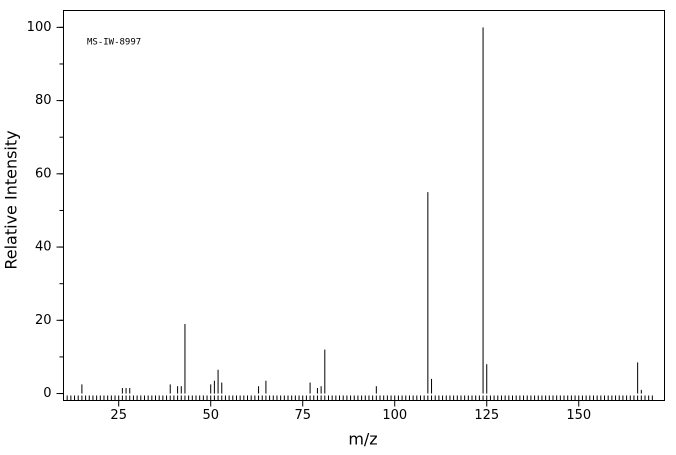  I want to click on x-tick-label: 125, so click(486, 415).